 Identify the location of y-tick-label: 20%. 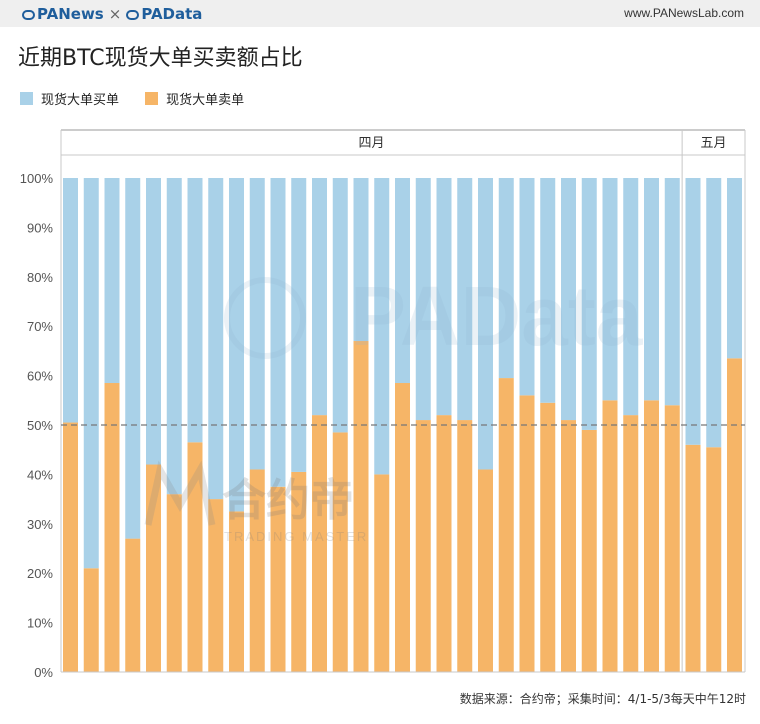
(40, 573).